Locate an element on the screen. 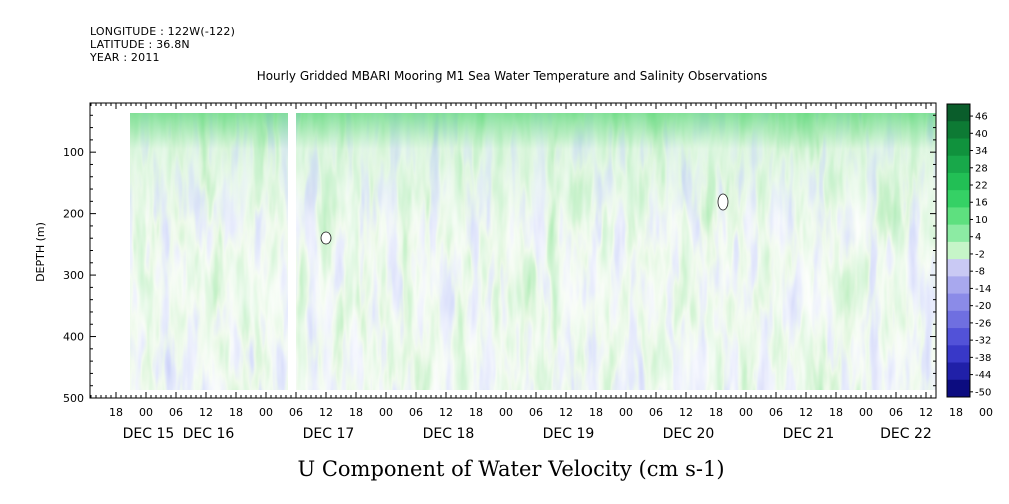 This screenshot has height=504, width=1009. colorbar-label: 10 is located at coordinates (981, 220).